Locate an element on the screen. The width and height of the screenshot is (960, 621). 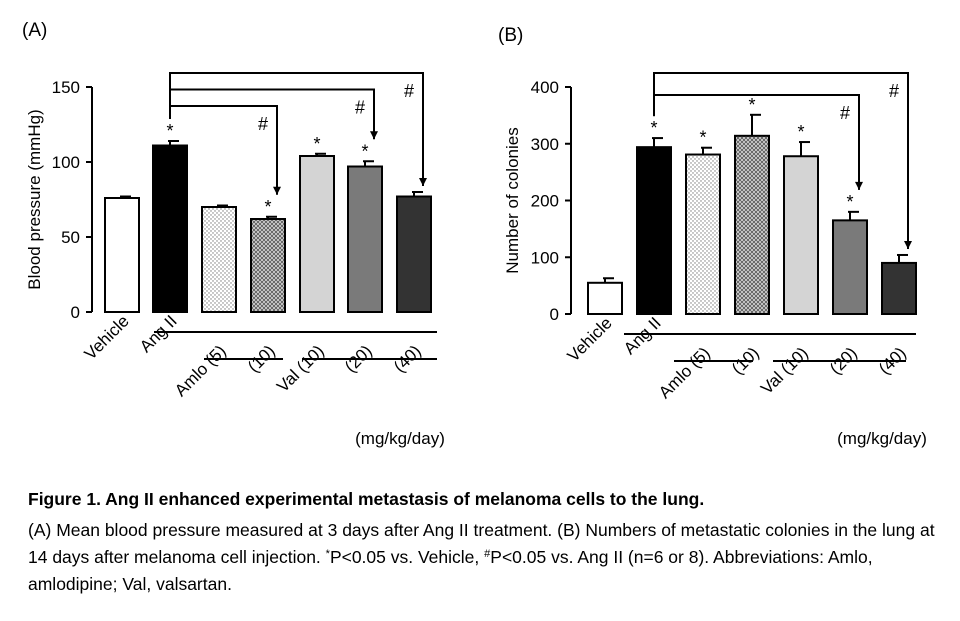
panel-b-category-label: Amlo (5) is located at coordinates (684, 372).